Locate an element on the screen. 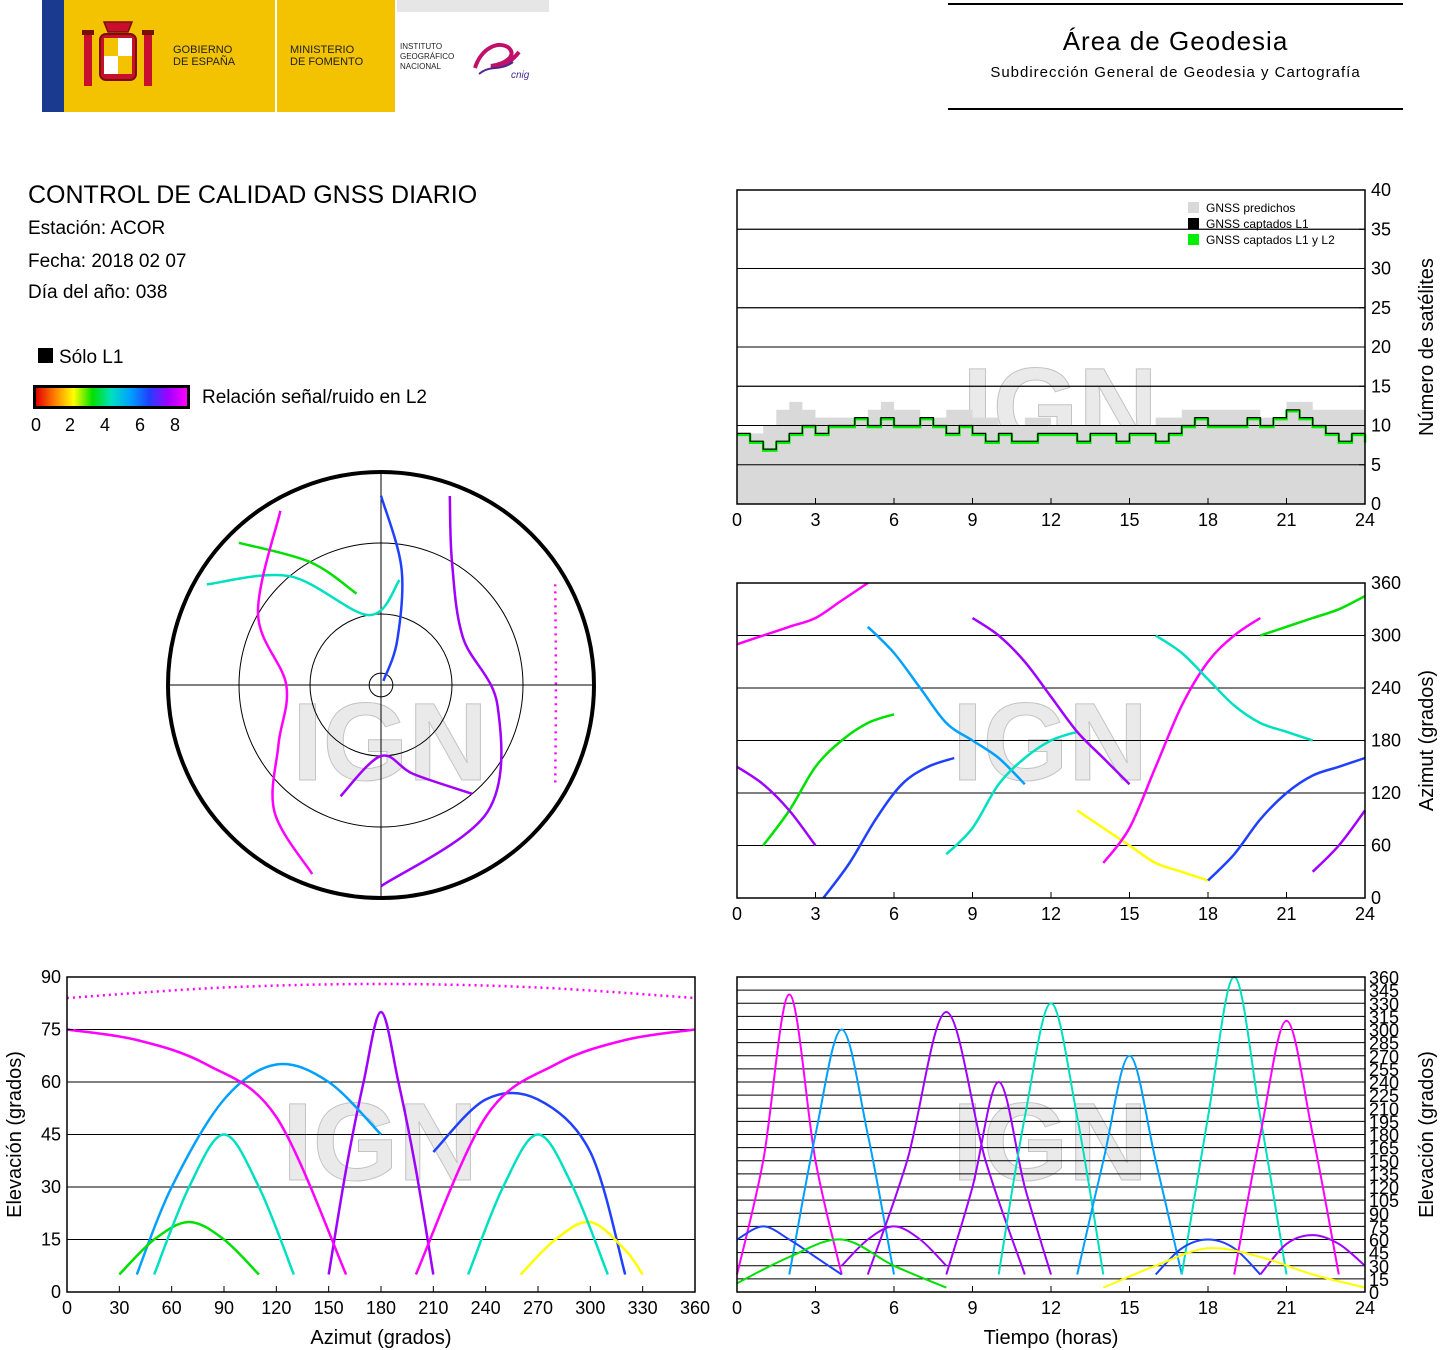  y-tick-label: 345 is located at coordinates (1384, 991).